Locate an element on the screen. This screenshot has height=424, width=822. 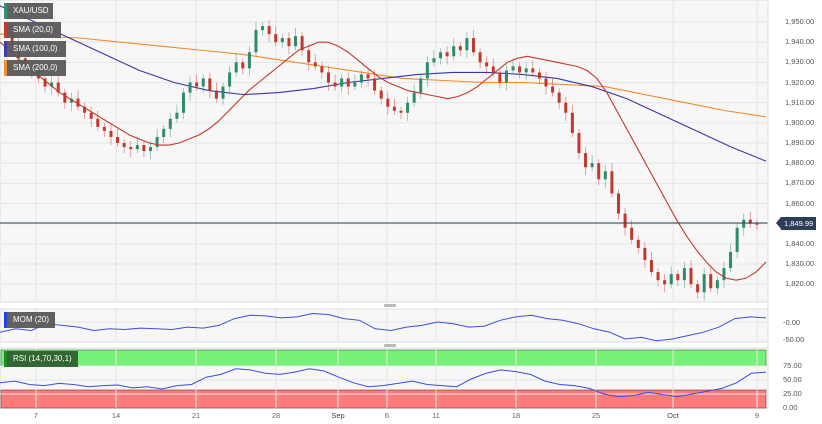
price-axis-label: 1,870.00 is located at coordinates (800, 183).